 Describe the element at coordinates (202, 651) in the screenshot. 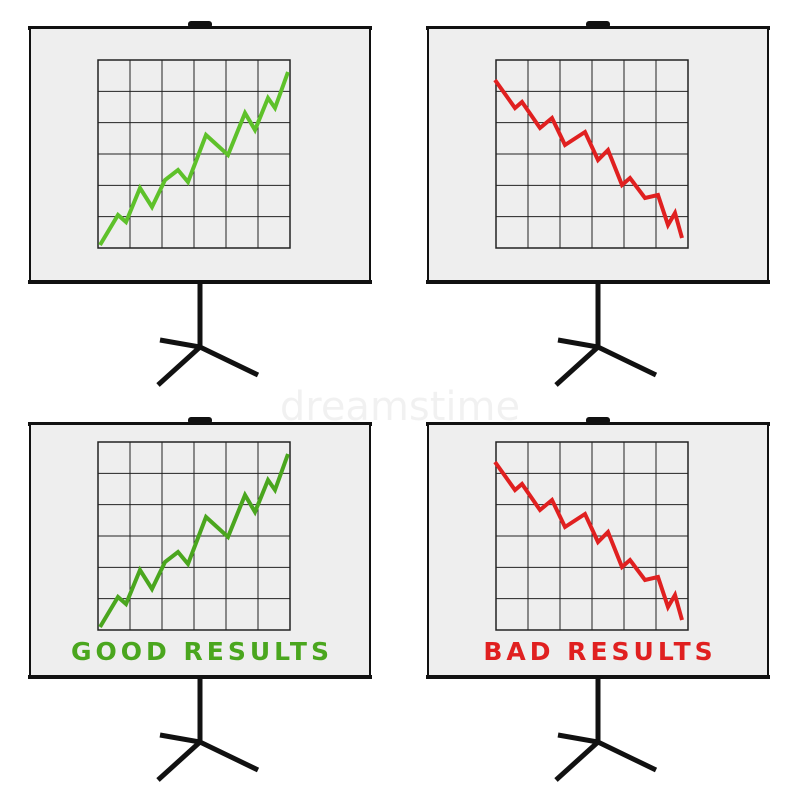

I see `caption: GOOD RESULTS` at that location.